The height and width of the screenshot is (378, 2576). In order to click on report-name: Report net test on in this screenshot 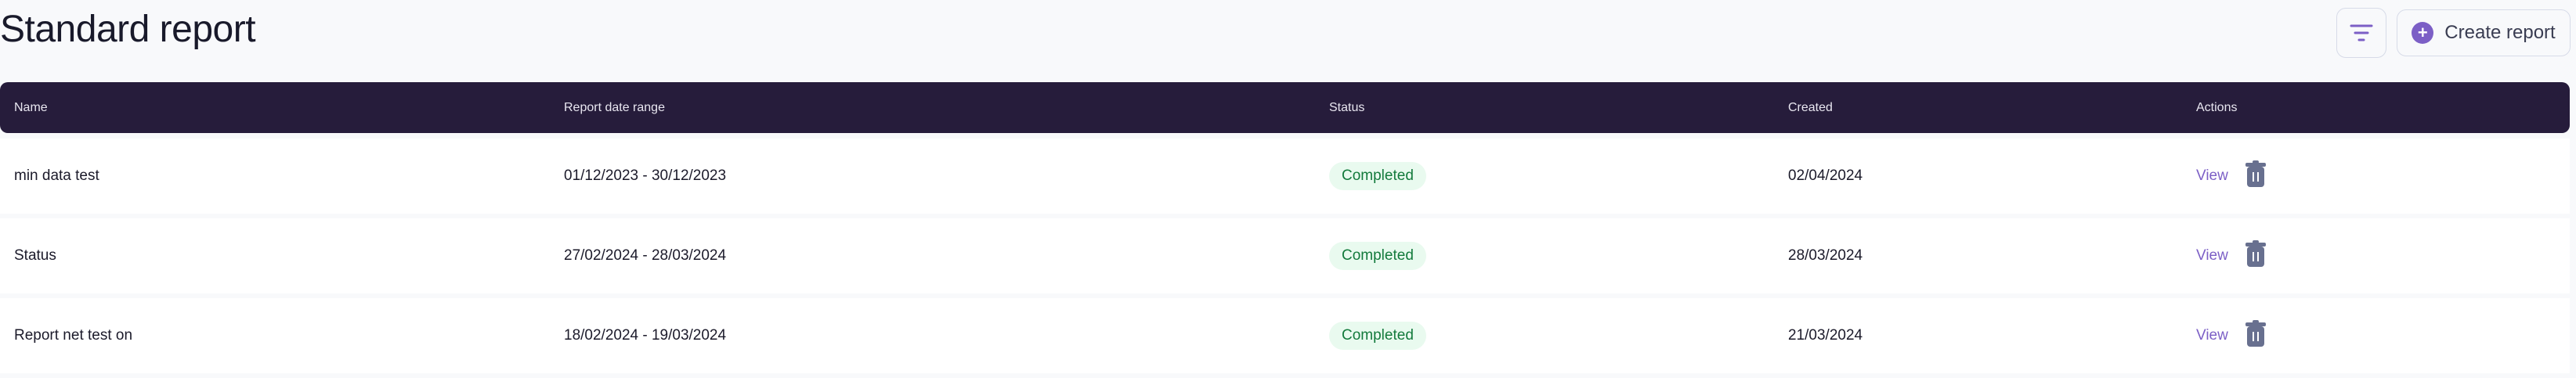, I will do `click(73, 335)`.